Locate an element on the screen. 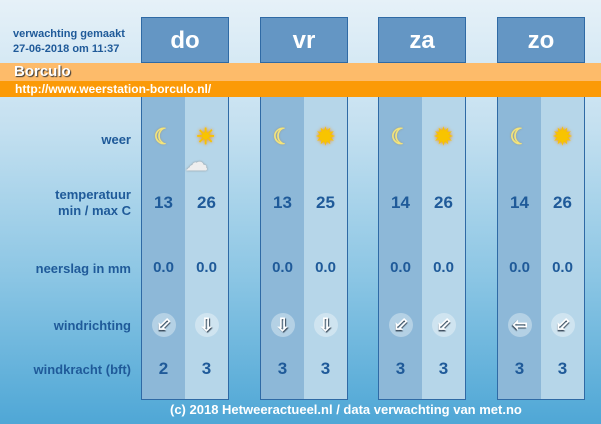 The height and width of the screenshot is (424, 601). label-precip: neerslag in mm is located at coordinates (83, 268).